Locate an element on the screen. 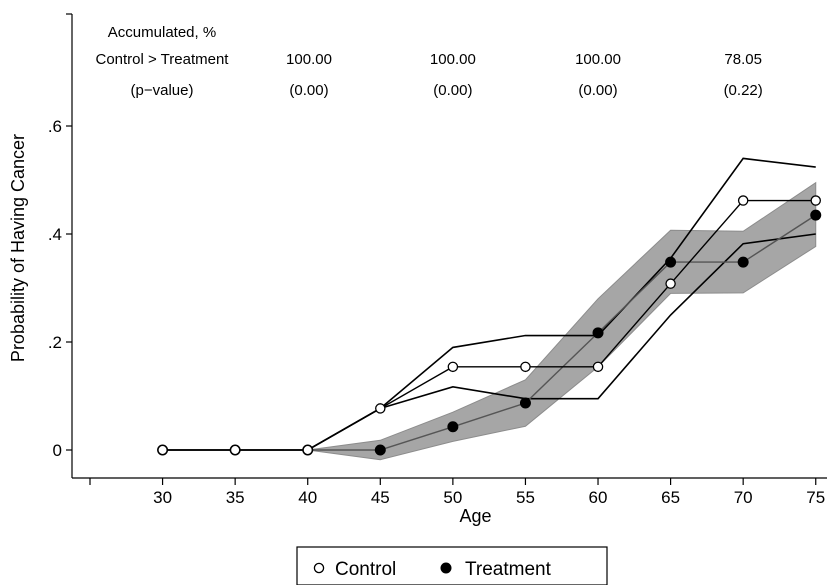 This screenshot has width=837, height=585. y-tick-label: .2 is located at coordinates (55, 342).